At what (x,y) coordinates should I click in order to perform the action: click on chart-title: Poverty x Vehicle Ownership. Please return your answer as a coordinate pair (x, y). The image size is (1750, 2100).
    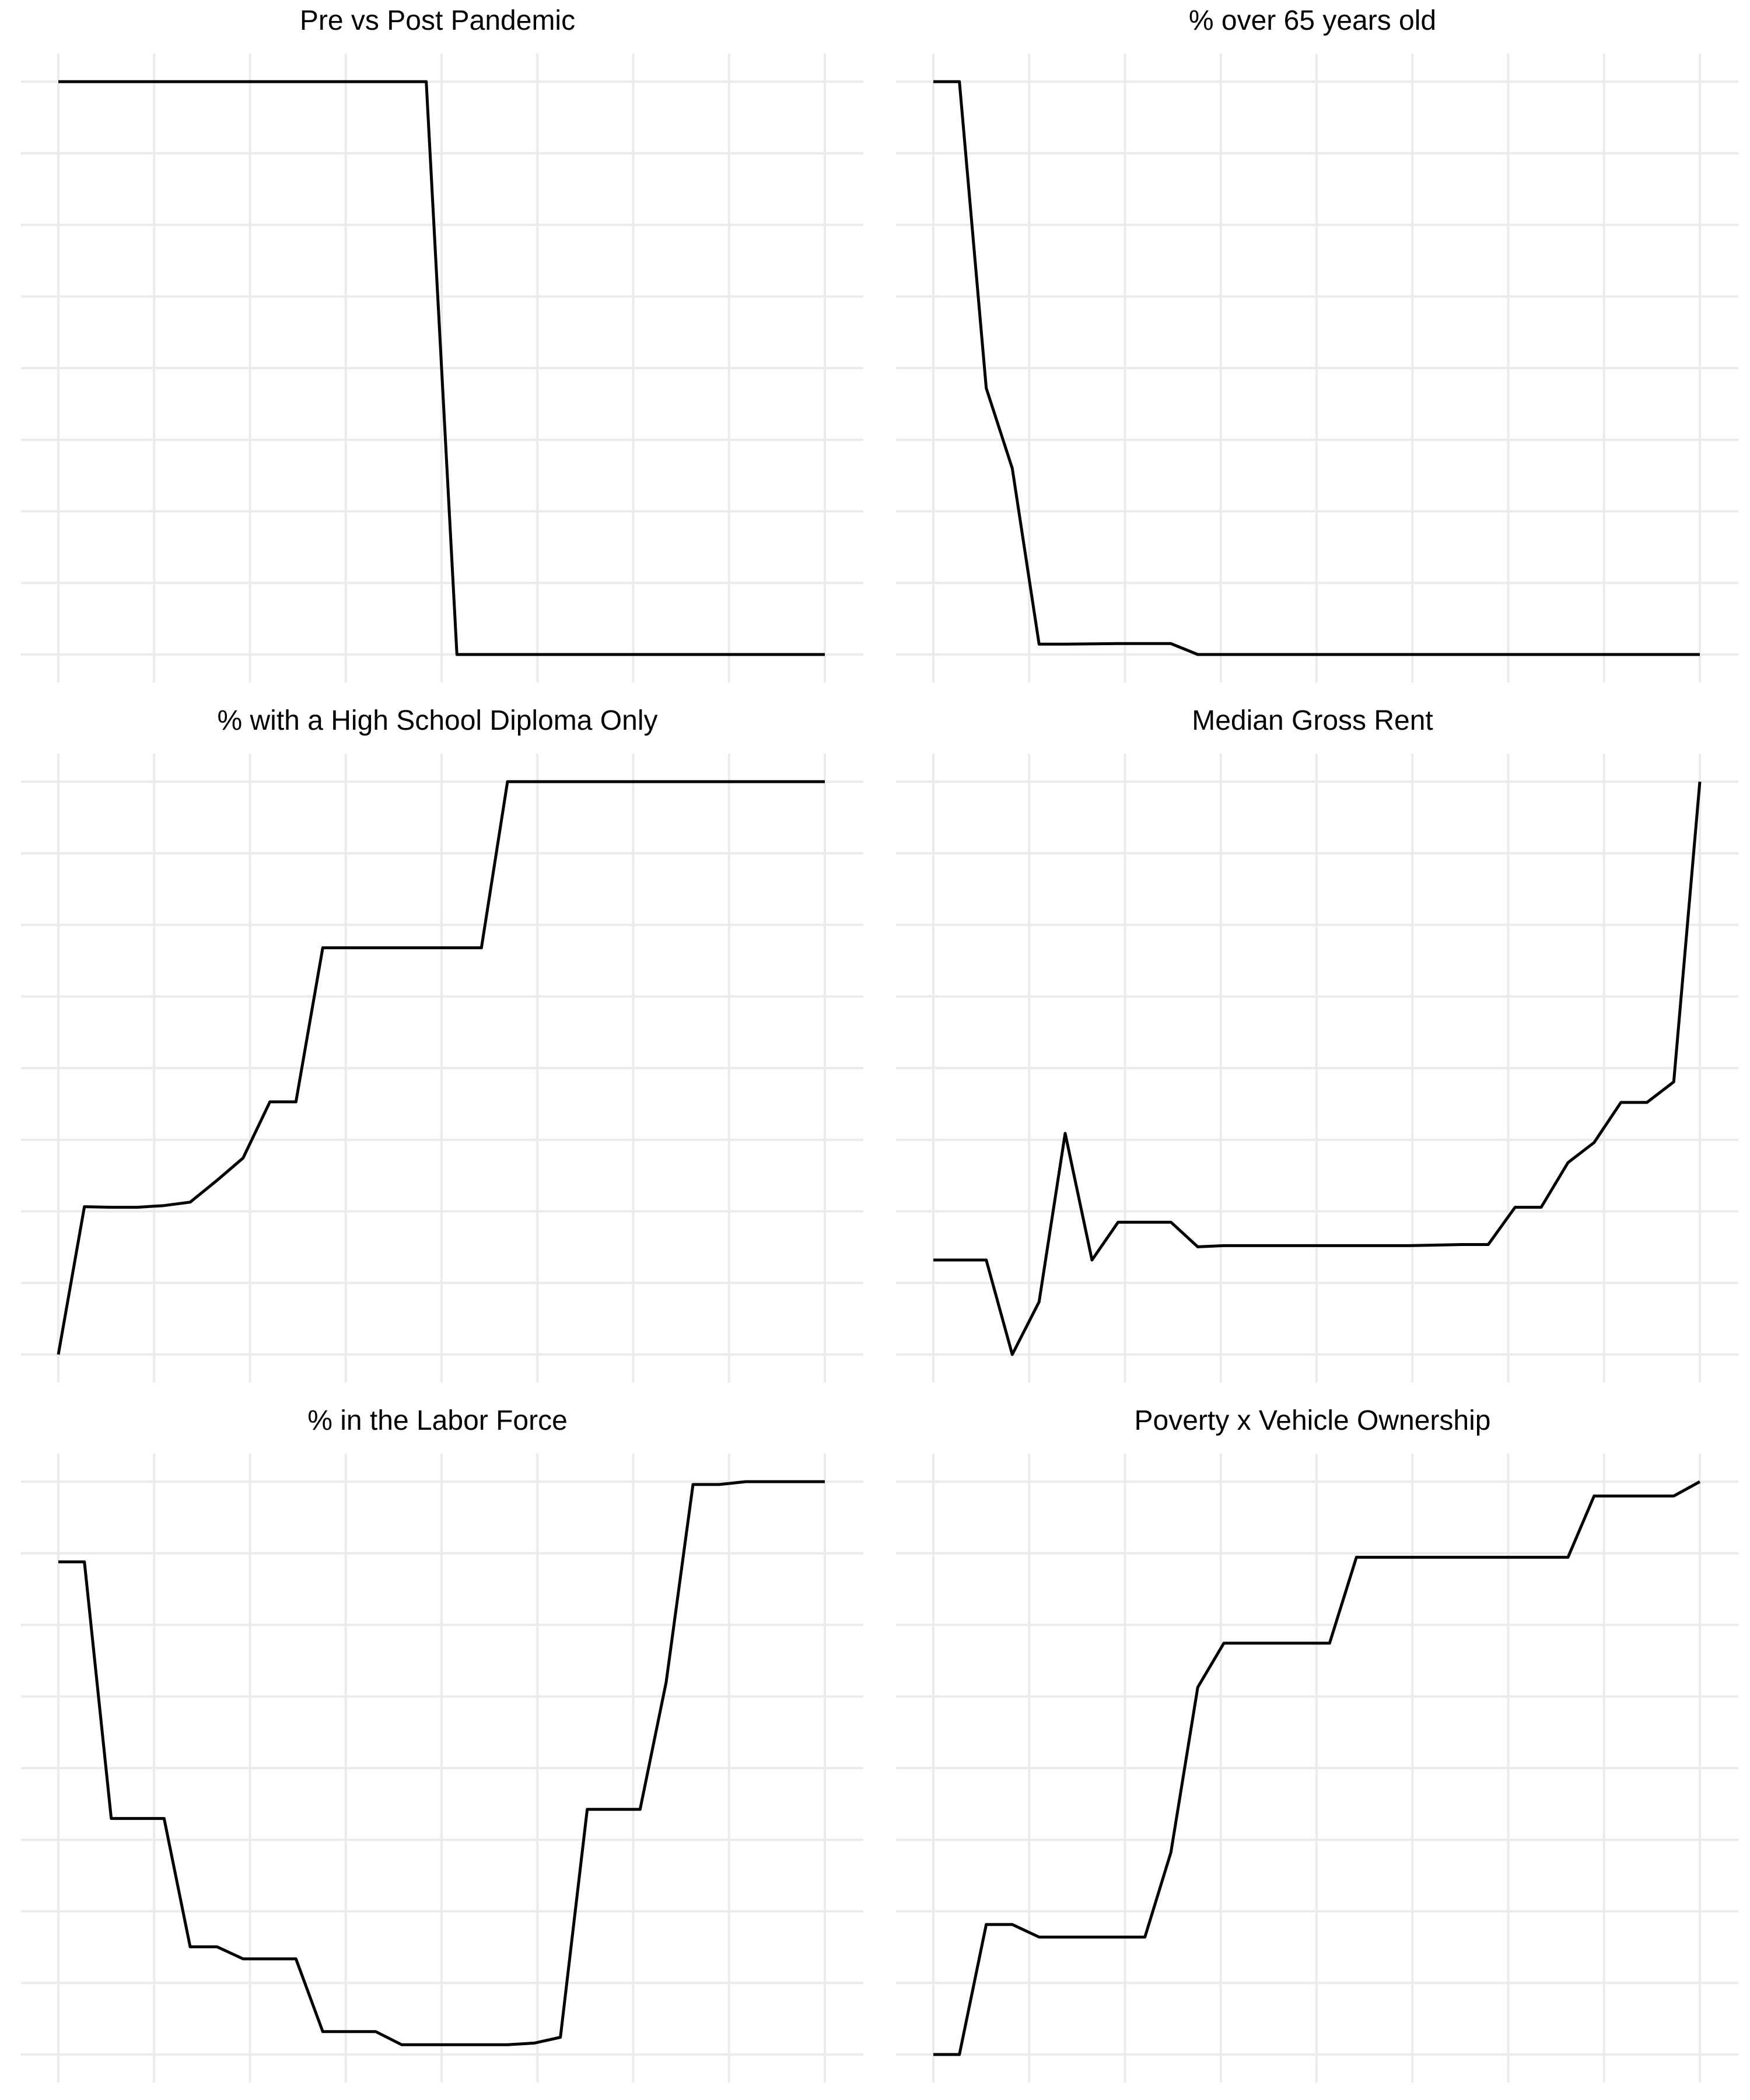
    Looking at the image, I should click on (1312, 1420).